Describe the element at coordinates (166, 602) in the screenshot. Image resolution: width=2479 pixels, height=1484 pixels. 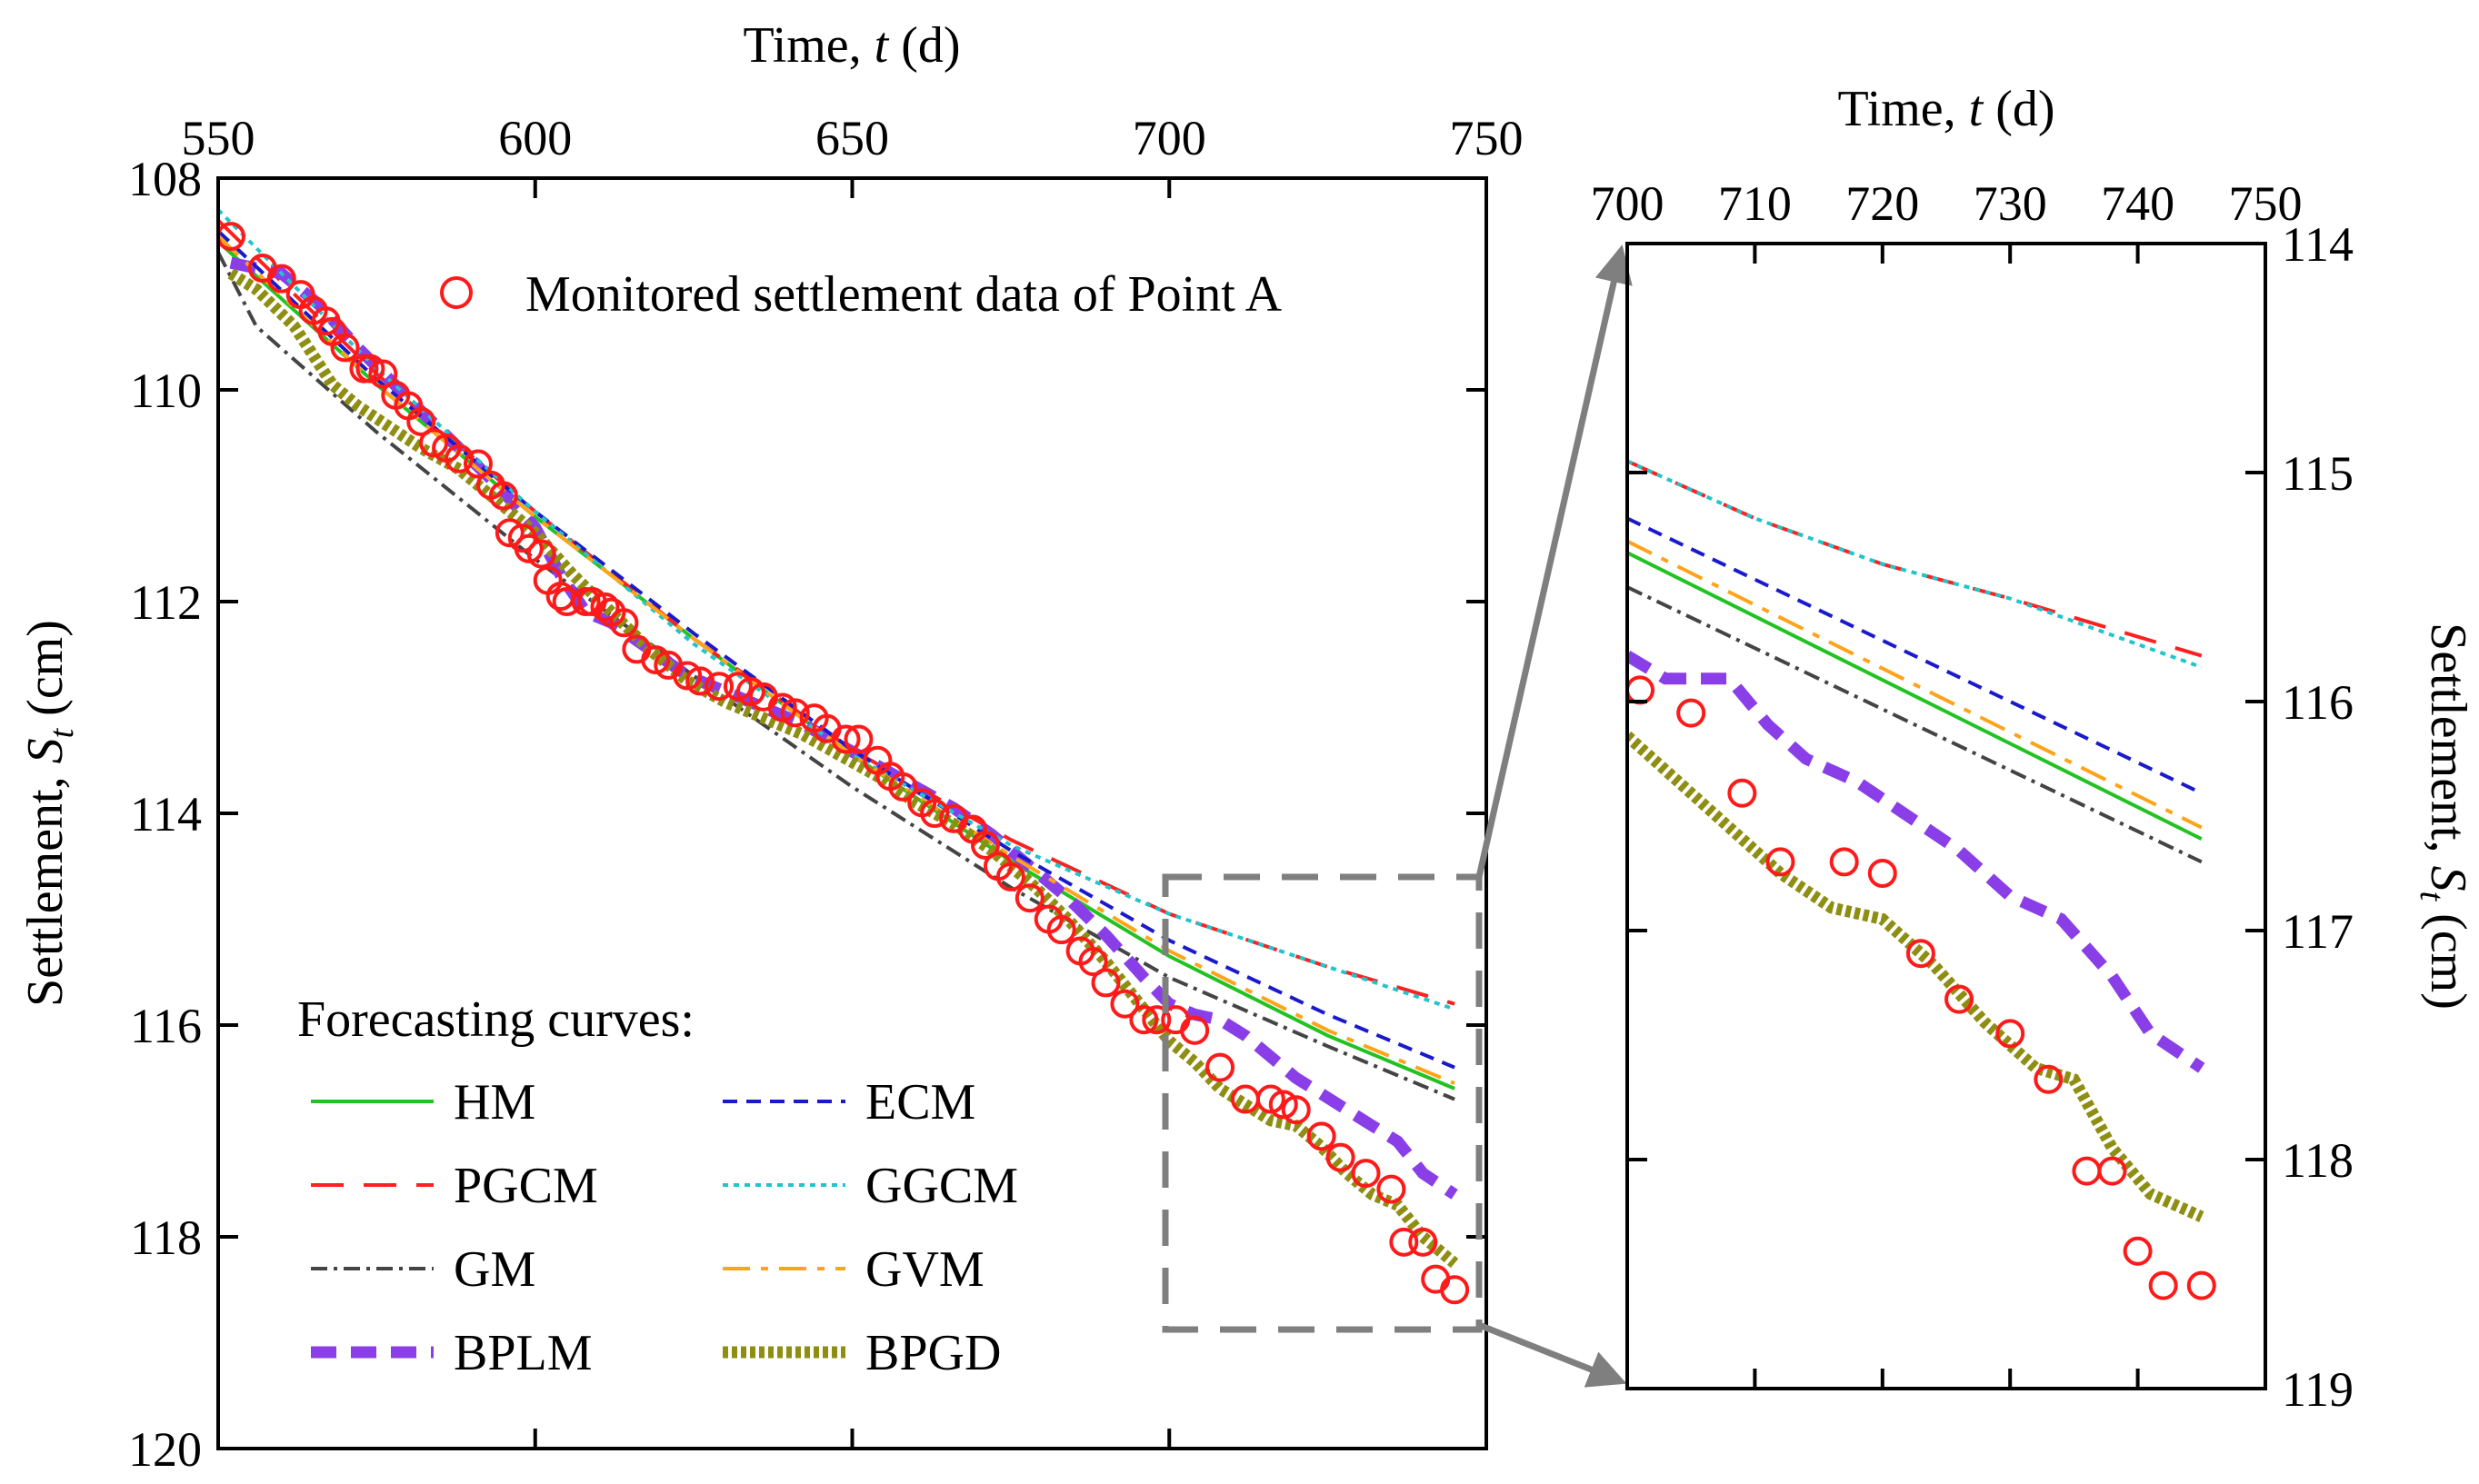
I see `main-y-tick-label-112: 112` at that location.